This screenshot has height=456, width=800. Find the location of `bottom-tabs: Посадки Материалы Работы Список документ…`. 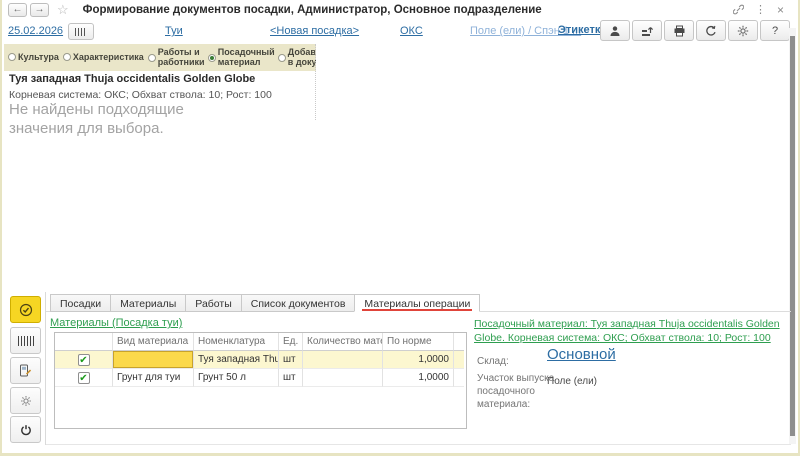

bottom-tabs: Посадки Материалы Работы Список документ… is located at coordinates (265, 303).